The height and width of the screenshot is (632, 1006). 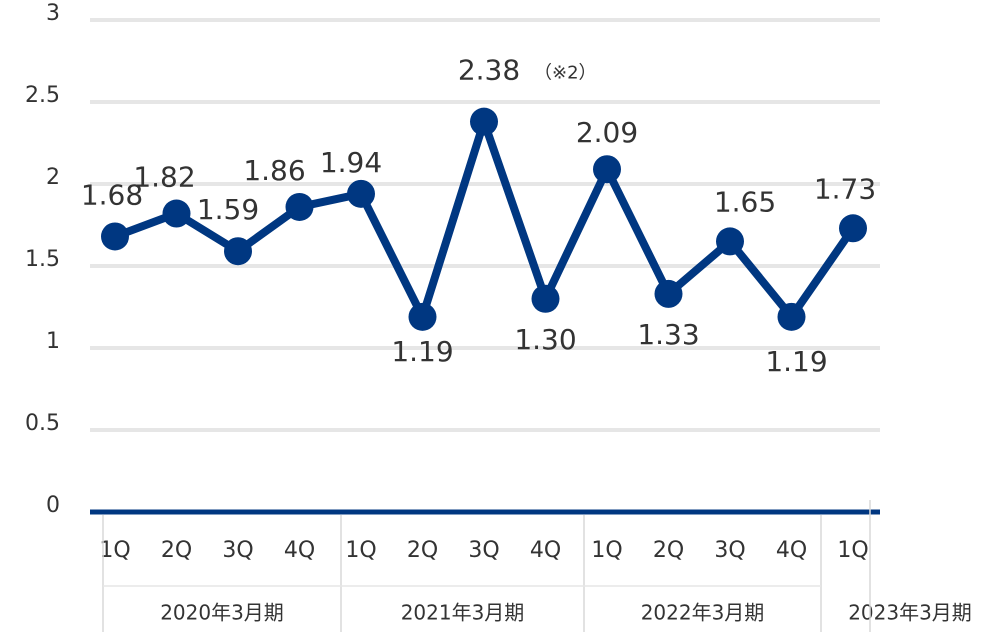 I want to click on y-tick-label: 2, so click(x=53, y=177).